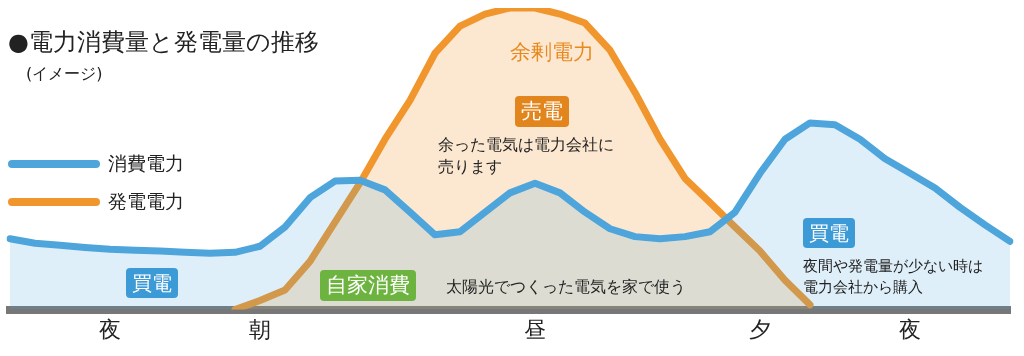 This screenshot has height=356, width=1024. What do you see at coordinates (566, 287) in the screenshot?
I see `annotation: 太陽光でつくった電気を家で使う` at bounding box center [566, 287].